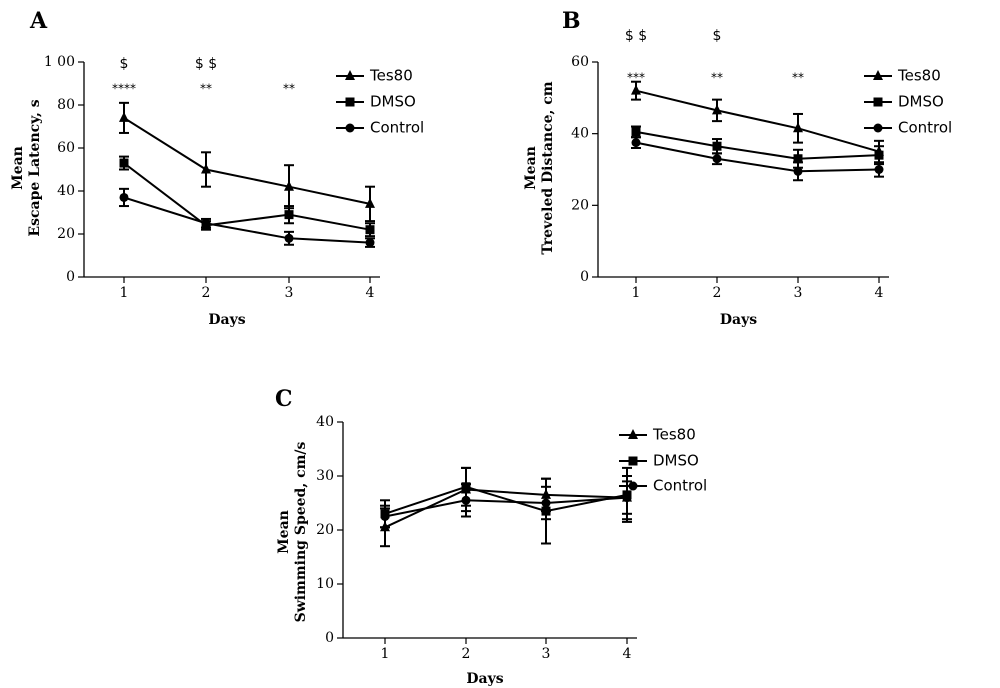 The height and width of the screenshot is (688, 1000). Describe the element at coordinates (636, 78) in the screenshot. I see `significance-stars: ***` at that location.